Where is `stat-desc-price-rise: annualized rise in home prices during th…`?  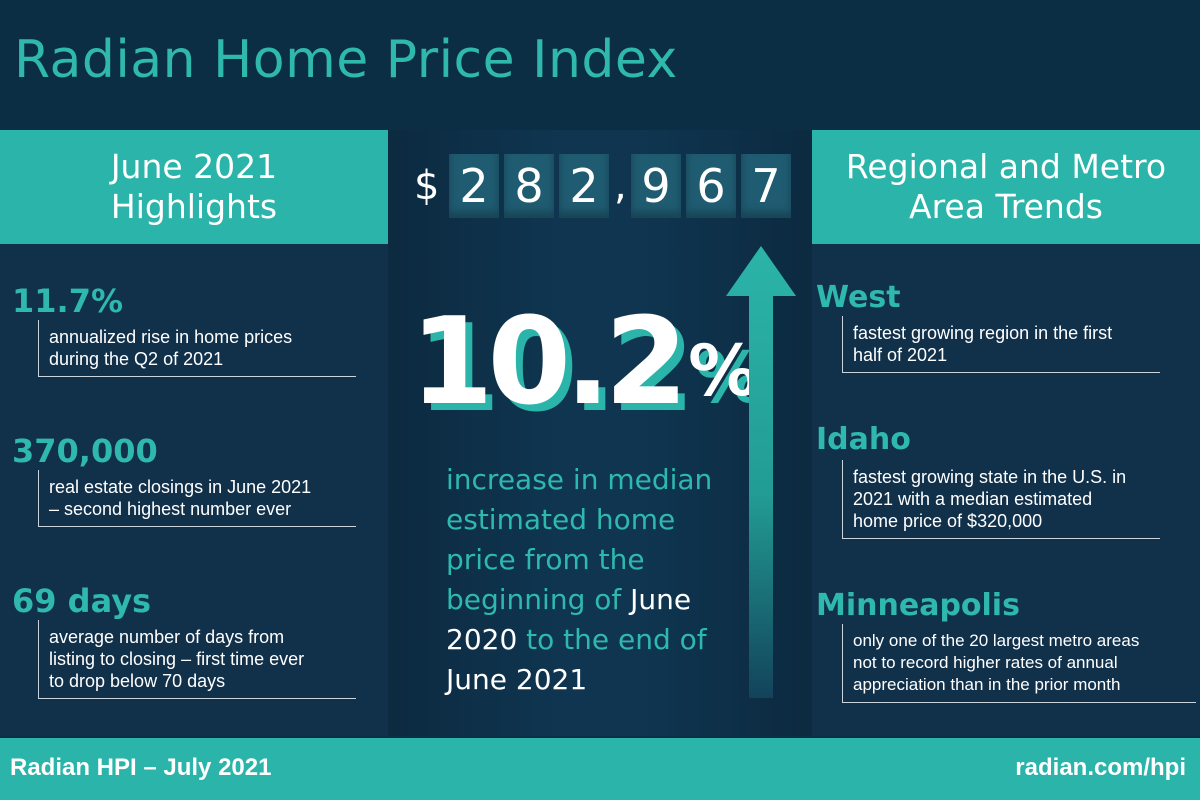 stat-desc-price-rise: annualized rise in home prices during th… is located at coordinates (197, 348).